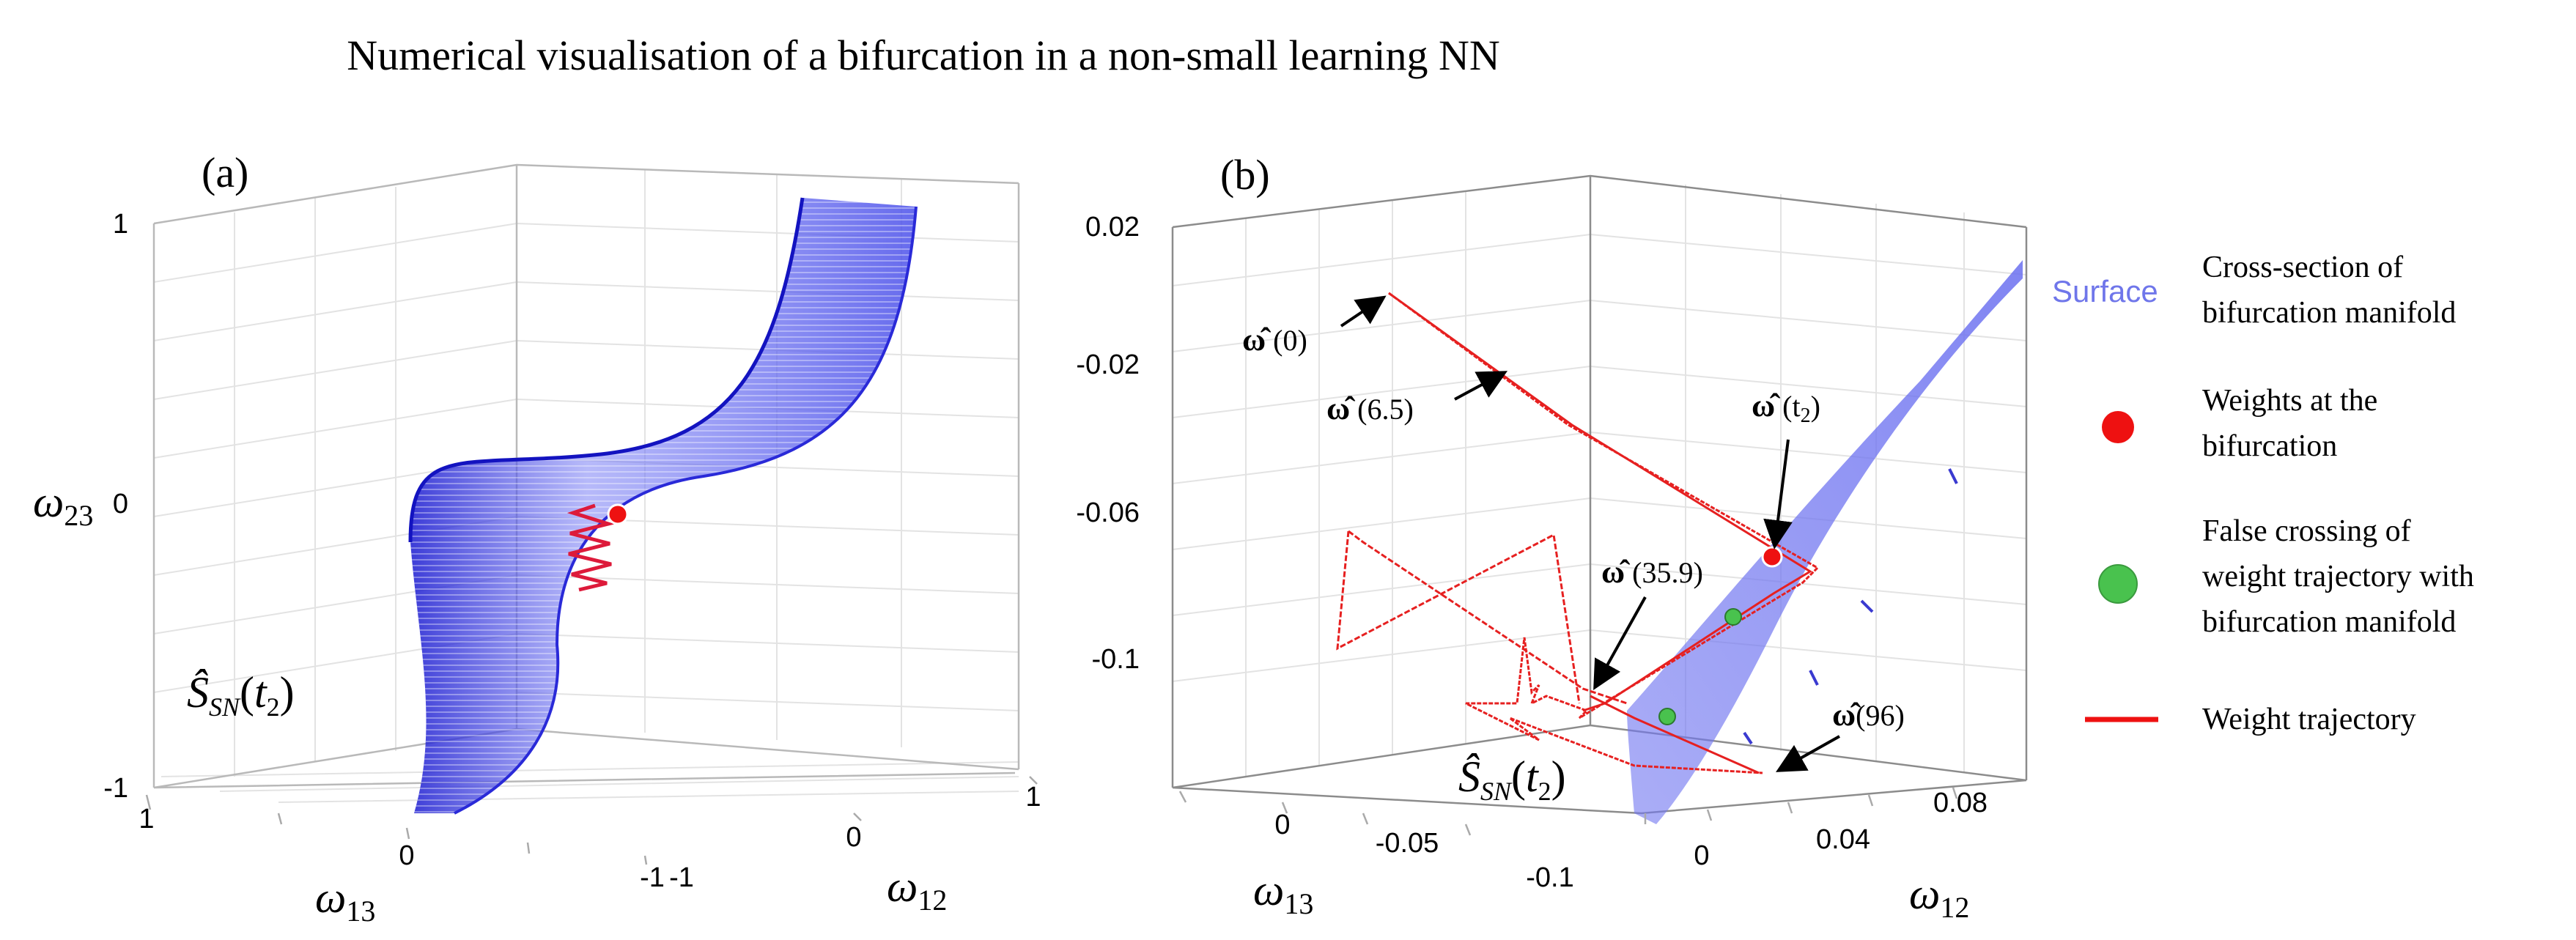 This screenshot has width=2576, height=940. What do you see at coordinates (1939, 897) in the screenshot?
I see `panel-b-y-axis-label: ω12` at bounding box center [1939, 897].